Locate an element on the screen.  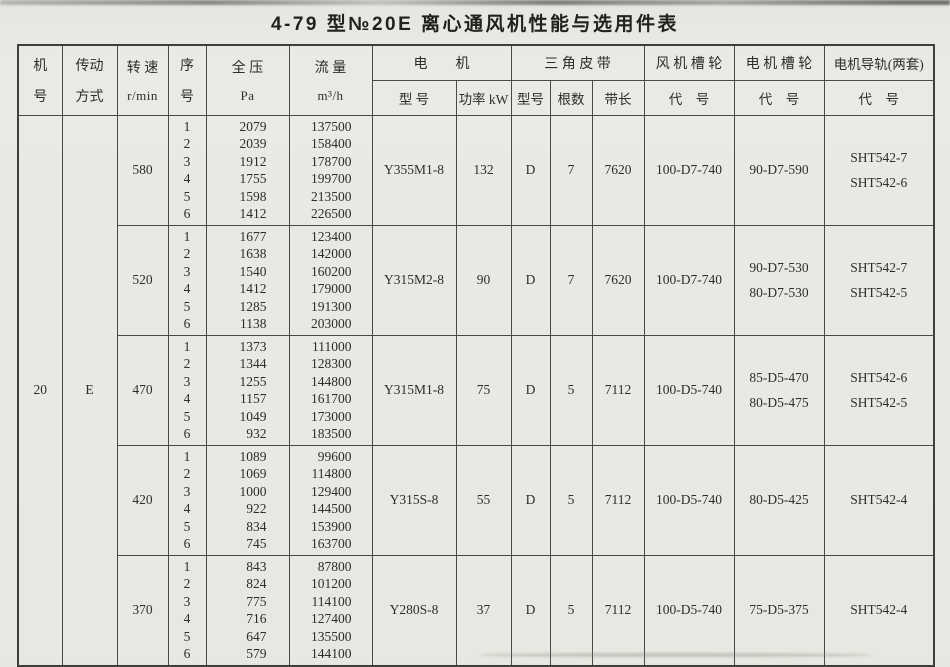
pressure-value: 1069 is located at coordinates (253, 473).